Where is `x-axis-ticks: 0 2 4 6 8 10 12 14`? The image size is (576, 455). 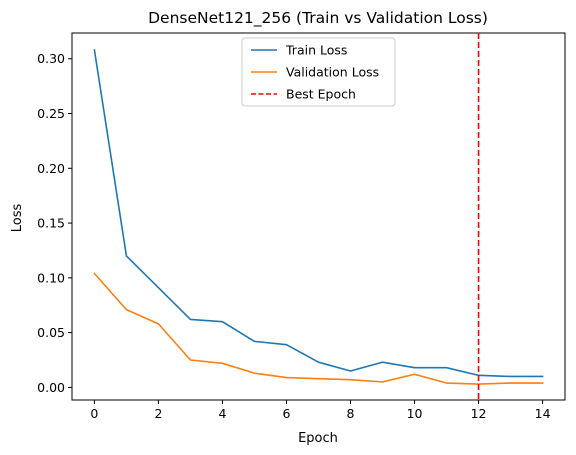 x-axis-ticks: 0 2 4 6 8 10 12 14 is located at coordinates (320, 410).